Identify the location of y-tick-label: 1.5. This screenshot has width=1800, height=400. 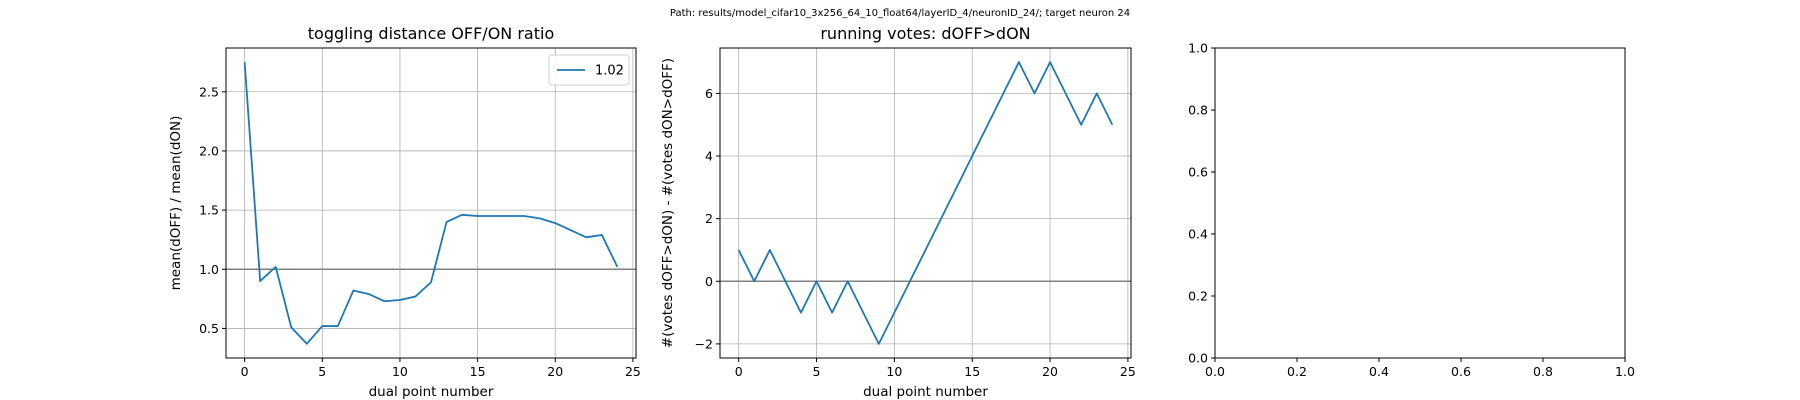
(209, 210).